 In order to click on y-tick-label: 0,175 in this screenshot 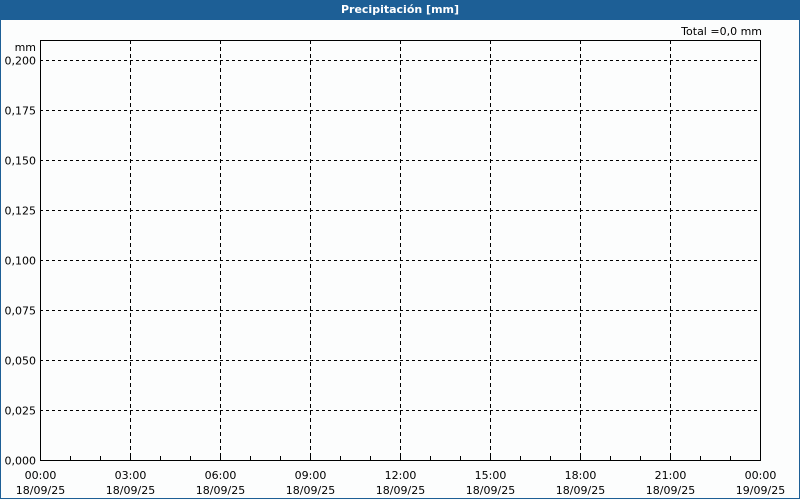, I will do `click(21, 111)`.